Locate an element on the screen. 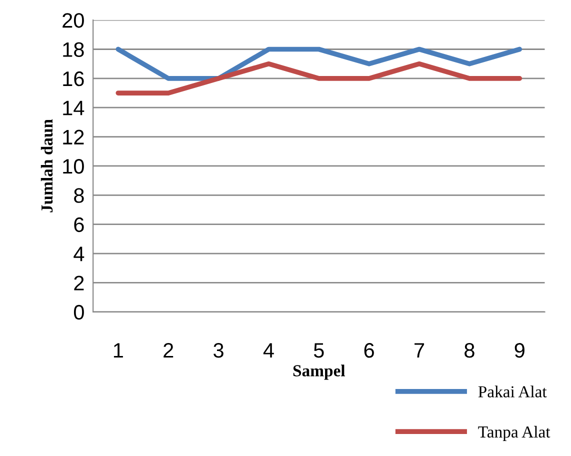  legend-label: Tanpa Alat is located at coordinates (514, 433).